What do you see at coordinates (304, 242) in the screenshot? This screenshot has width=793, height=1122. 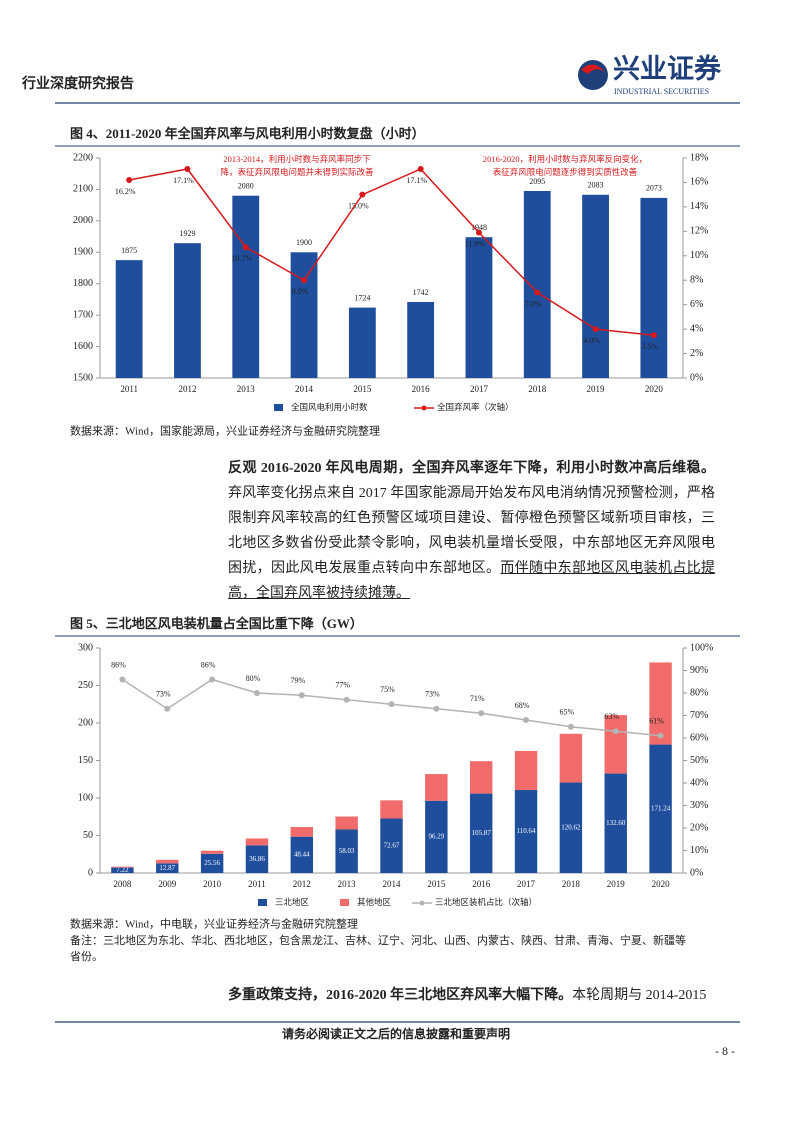 I see `bar-label: 1900` at bounding box center [304, 242].